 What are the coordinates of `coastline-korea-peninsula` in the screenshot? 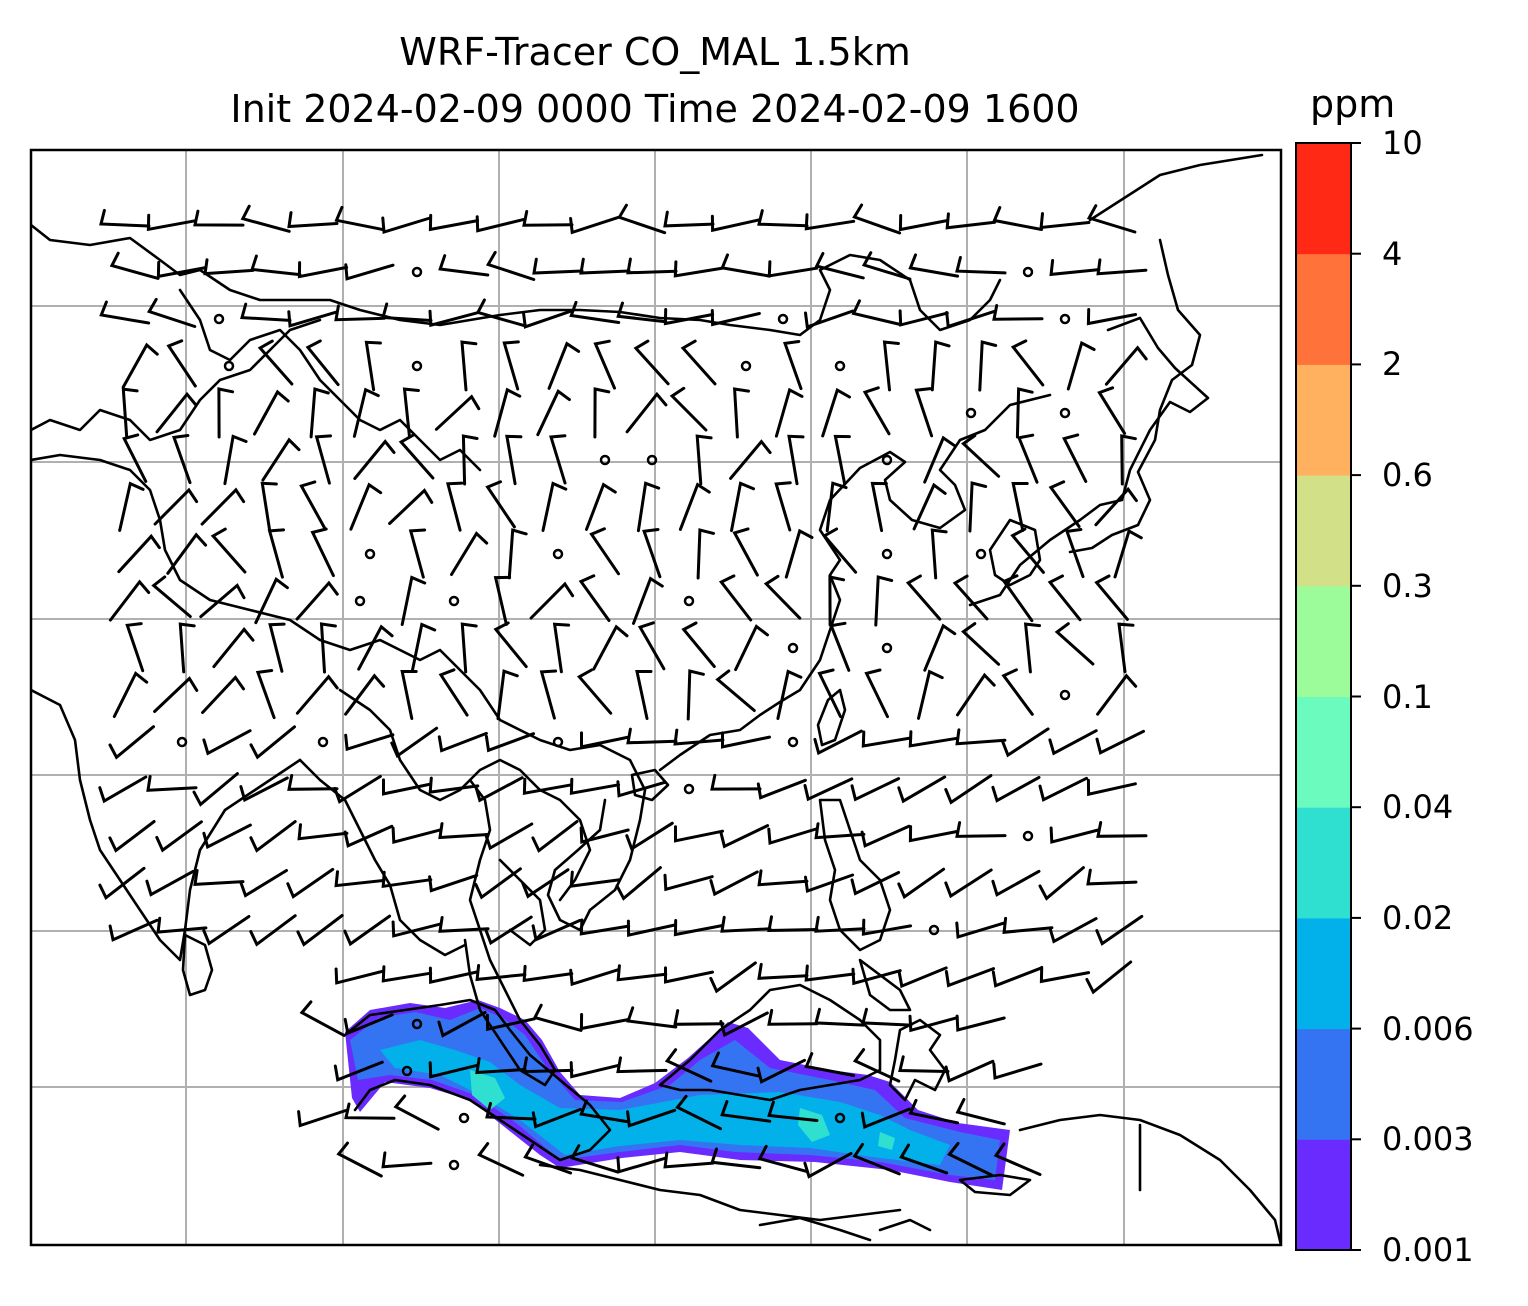 It's located at (1015, 552).